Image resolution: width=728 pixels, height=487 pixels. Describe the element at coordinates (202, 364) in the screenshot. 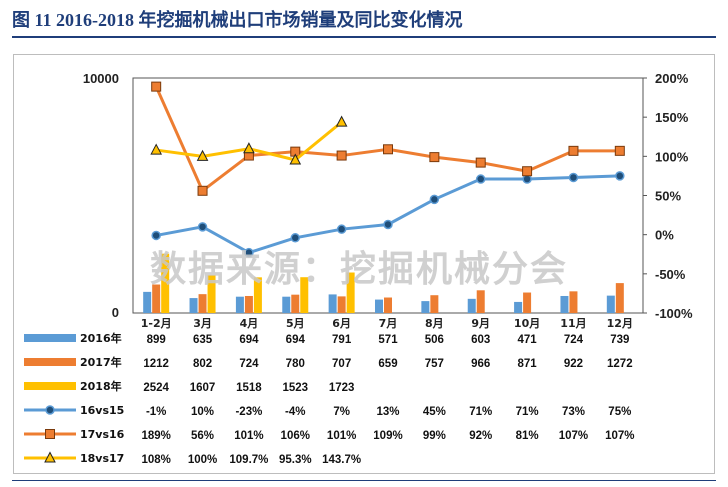

I see `table-cell: 802` at that location.